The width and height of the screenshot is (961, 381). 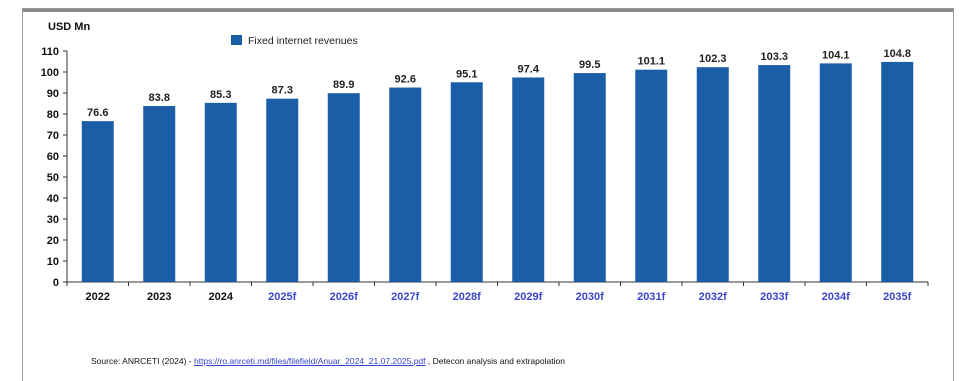 I want to click on y-tick-label: 30, so click(x=53, y=220).